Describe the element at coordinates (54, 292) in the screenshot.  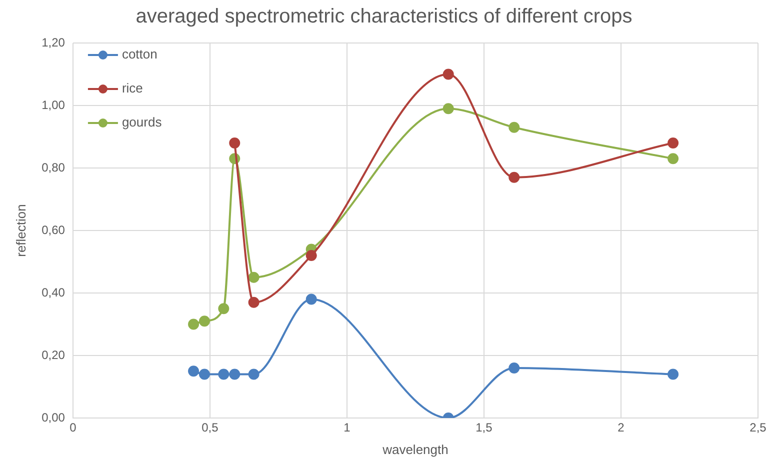
I see `y-tick-label: 0,40` at that location.